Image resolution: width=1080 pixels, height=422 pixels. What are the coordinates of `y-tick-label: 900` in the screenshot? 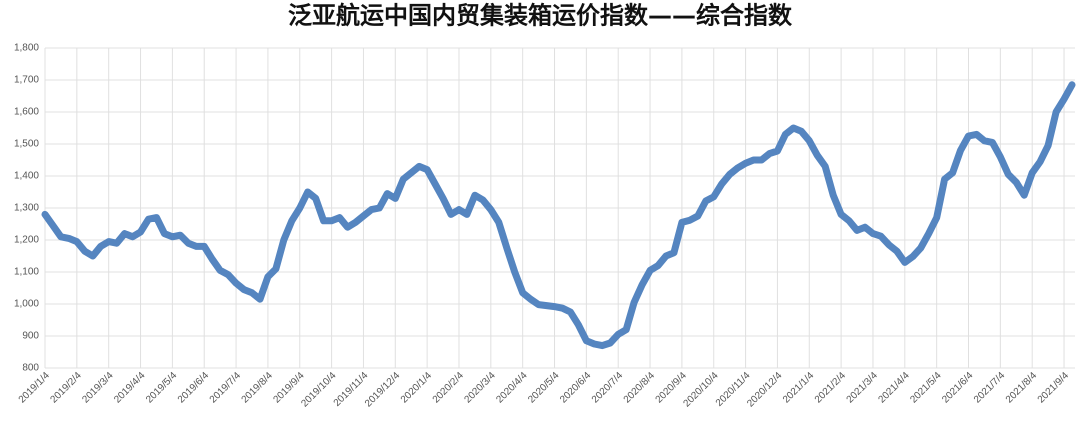 It's located at (30, 336).